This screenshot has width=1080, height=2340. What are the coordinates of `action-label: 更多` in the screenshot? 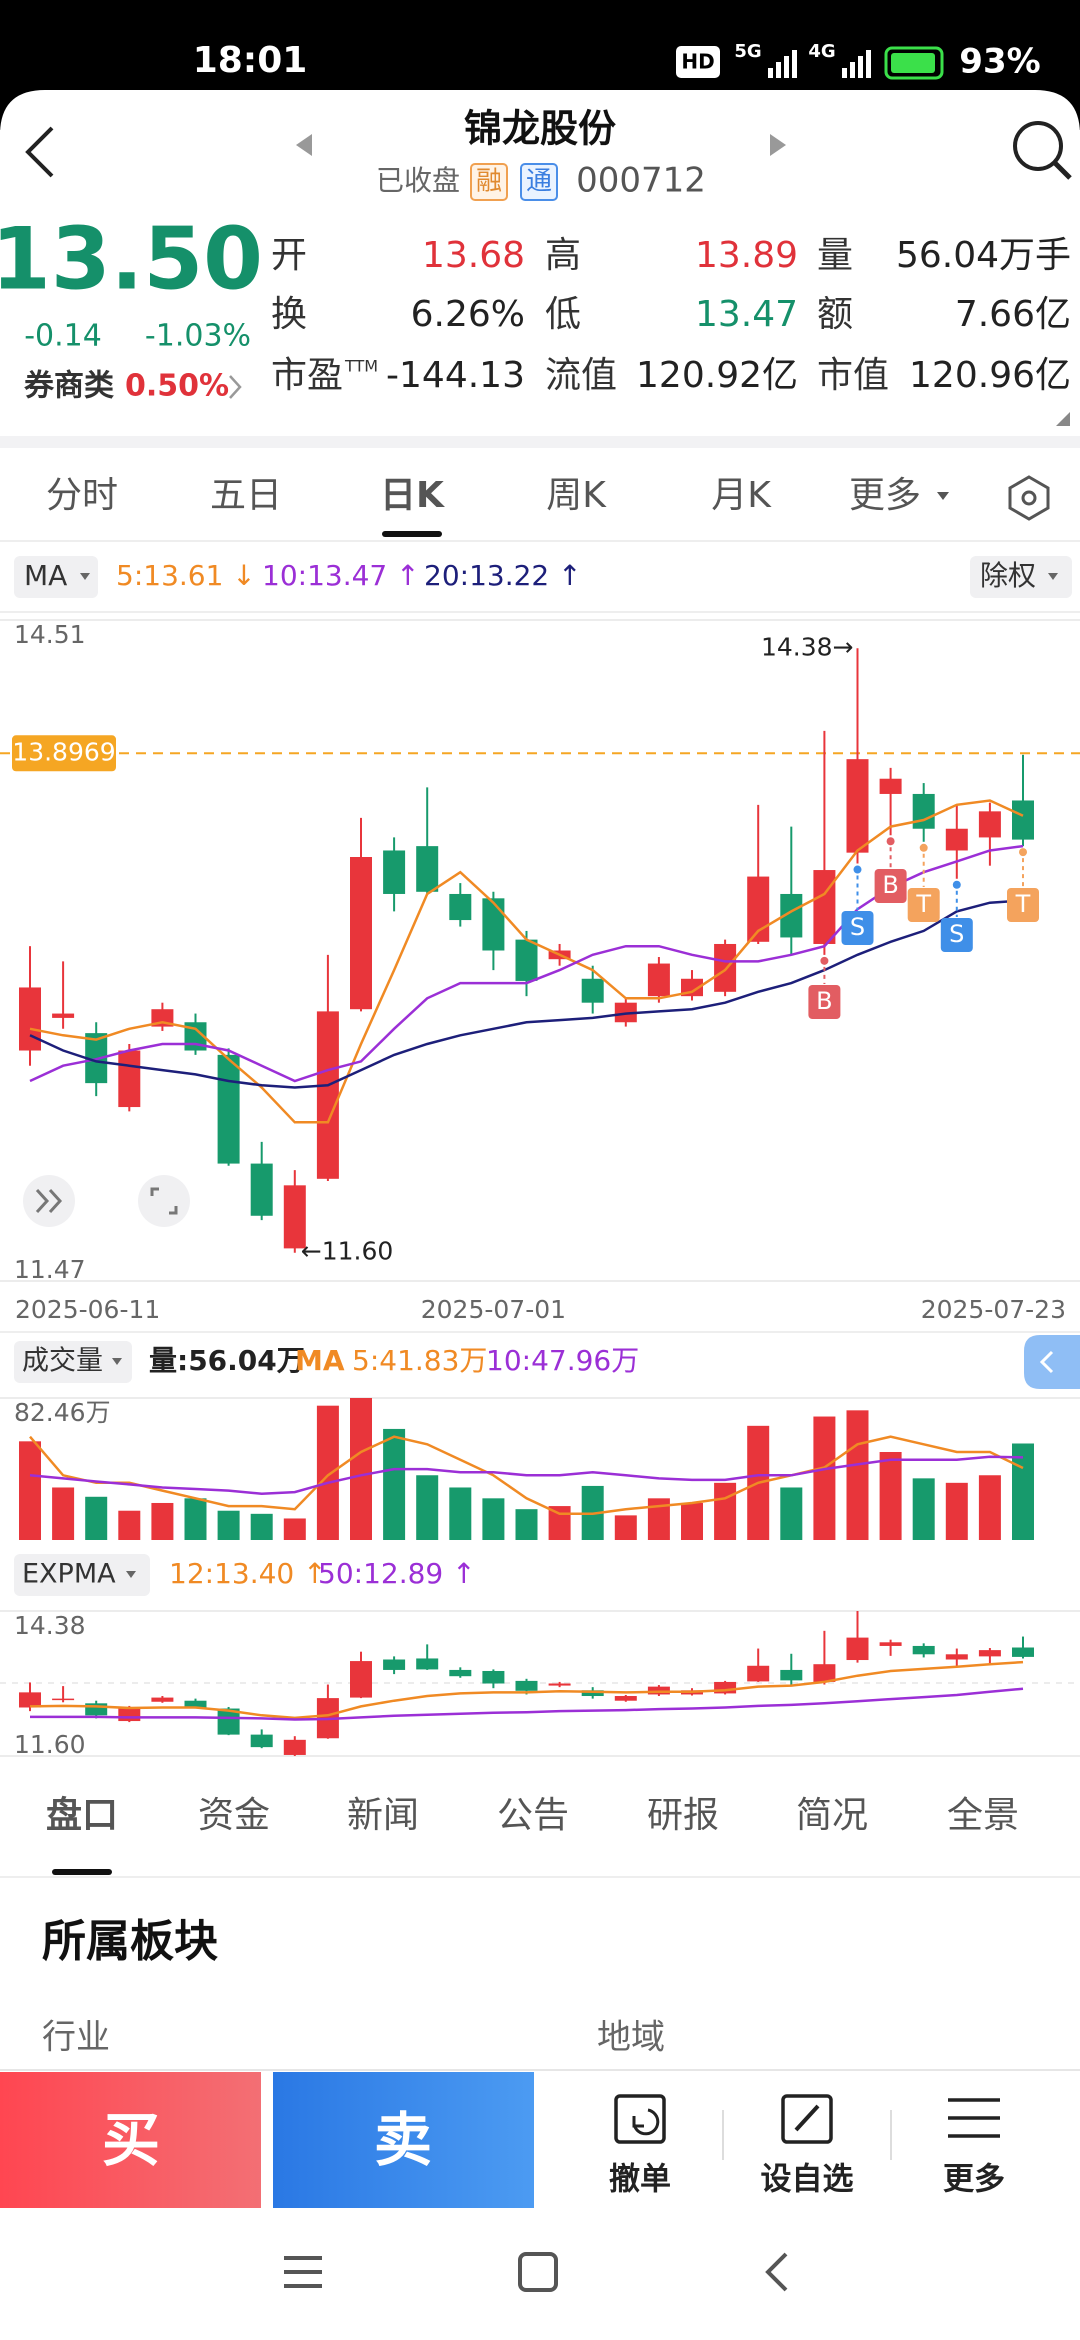 It's located at (974, 2180).